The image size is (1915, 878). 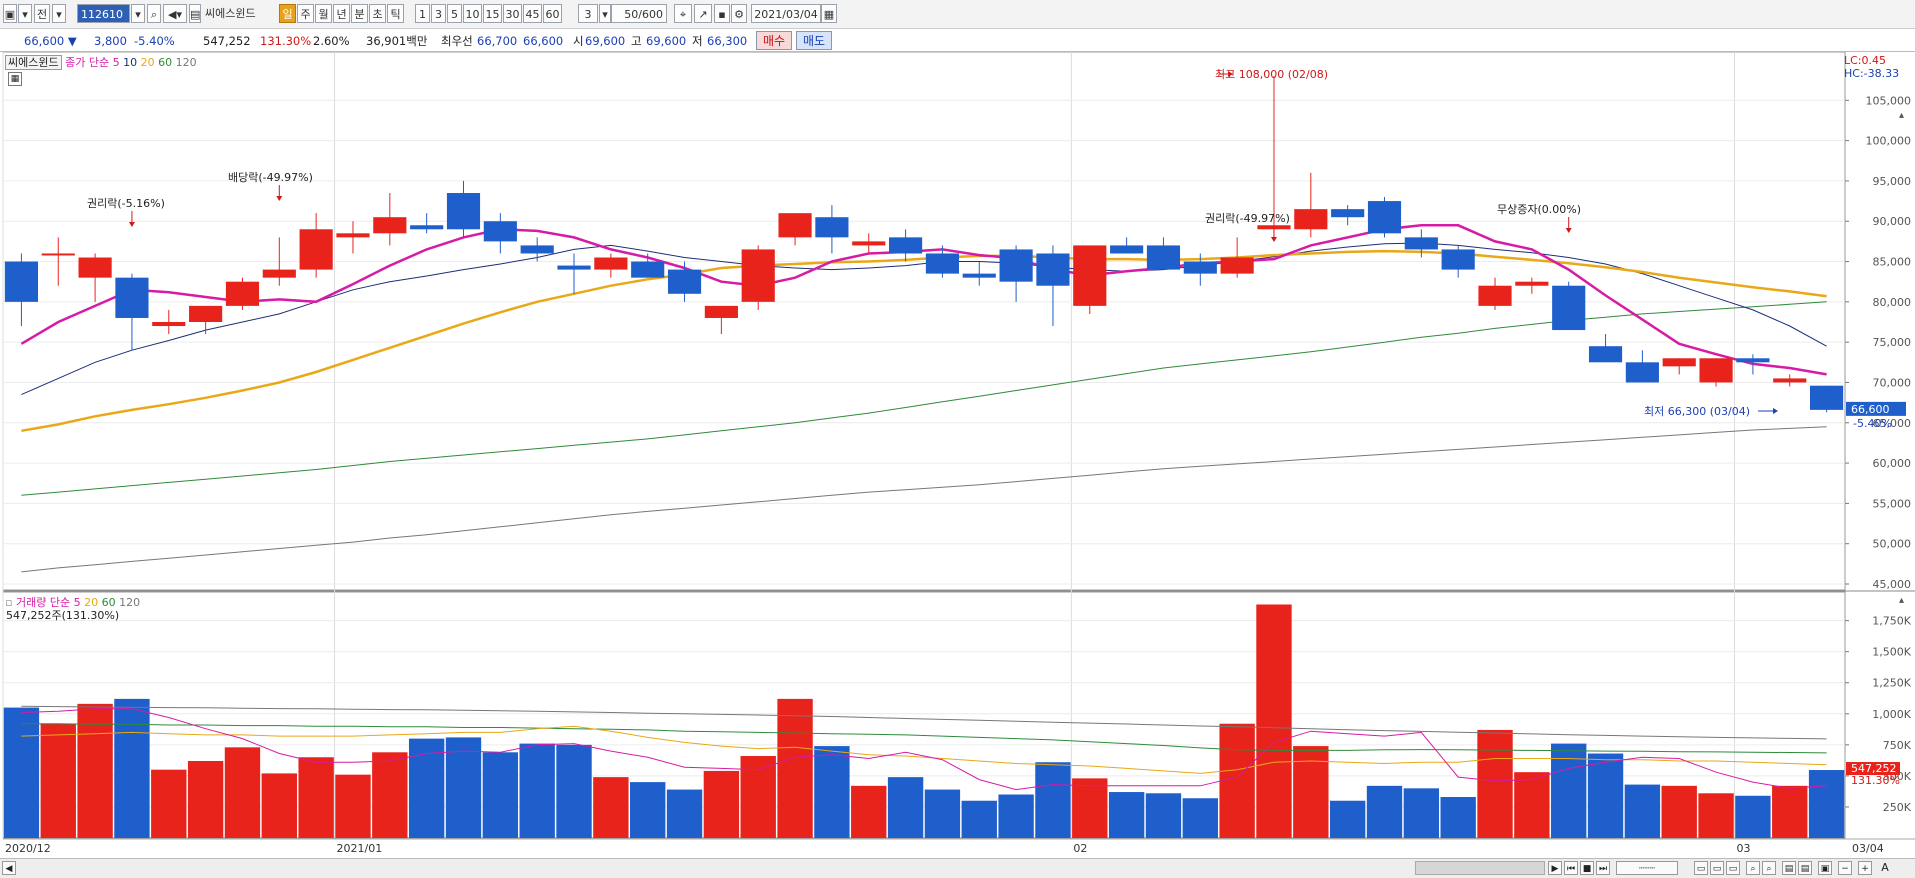 I want to click on sound-icon: ◀▾, so click(x=175, y=13).